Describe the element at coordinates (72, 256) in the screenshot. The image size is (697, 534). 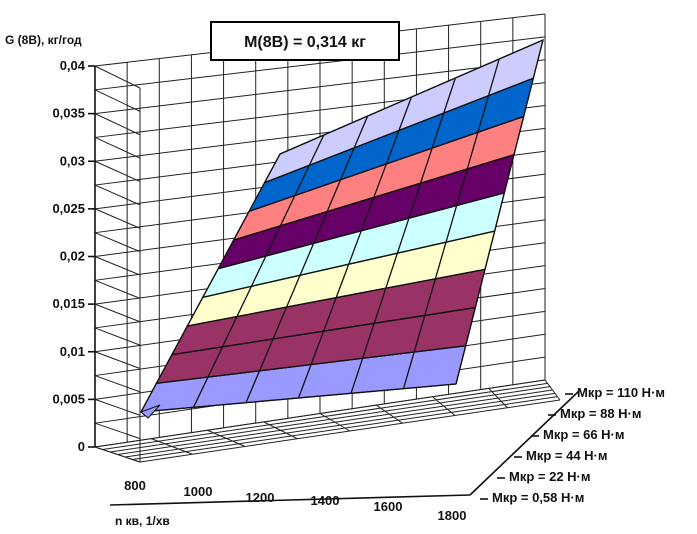
I see `z-tick-label: 0,02` at that location.